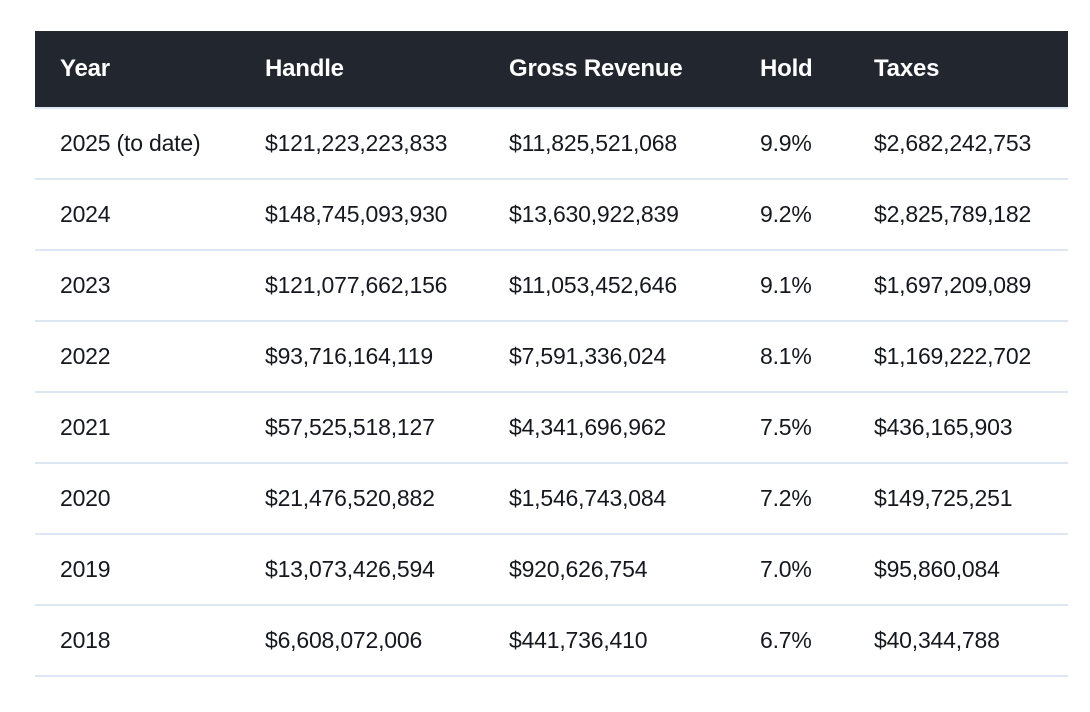 The width and height of the screenshot is (1090, 712). What do you see at coordinates (971, 570) in the screenshot?
I see `cell-taxes: $95,860,084` at bounding box center [971, 570].